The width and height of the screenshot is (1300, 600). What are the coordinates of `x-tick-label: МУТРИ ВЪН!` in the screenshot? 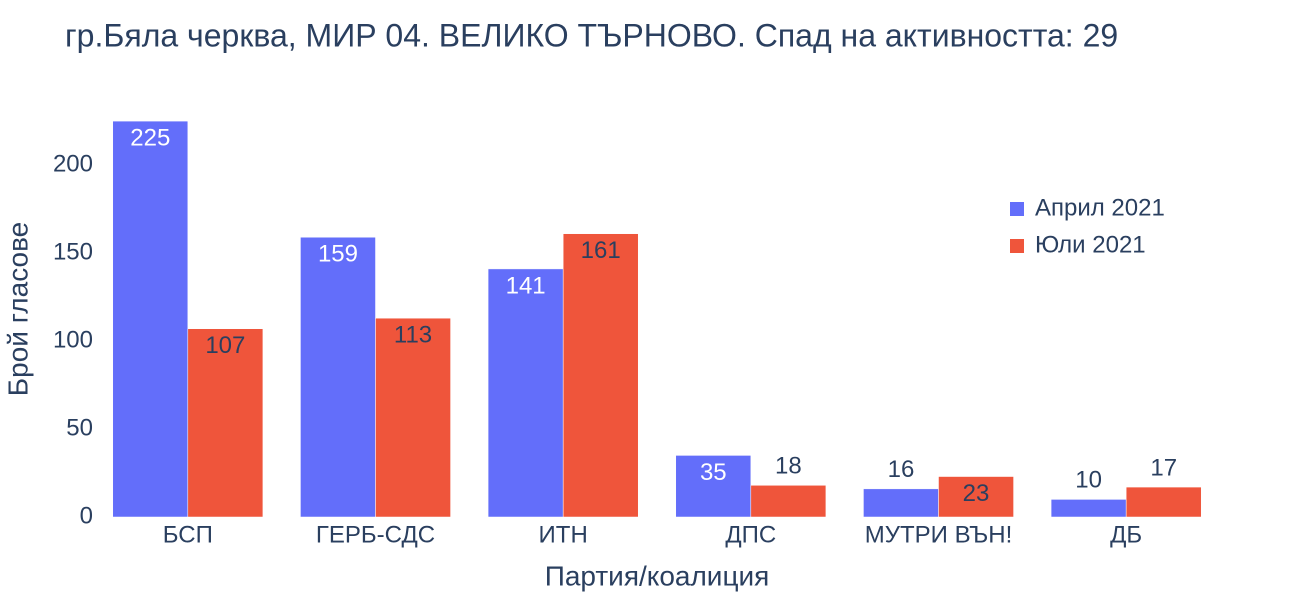 It's located at (938, 534).